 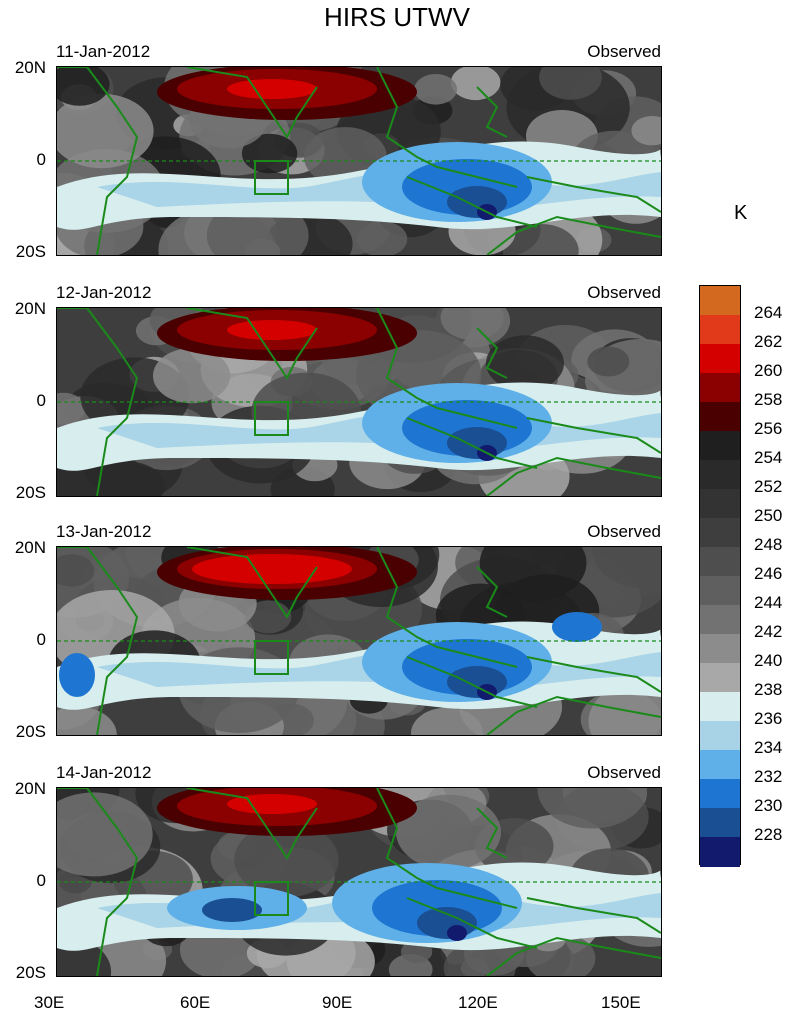 I want to click on panel-tag-13: Observed, so click(x=624, y=531).